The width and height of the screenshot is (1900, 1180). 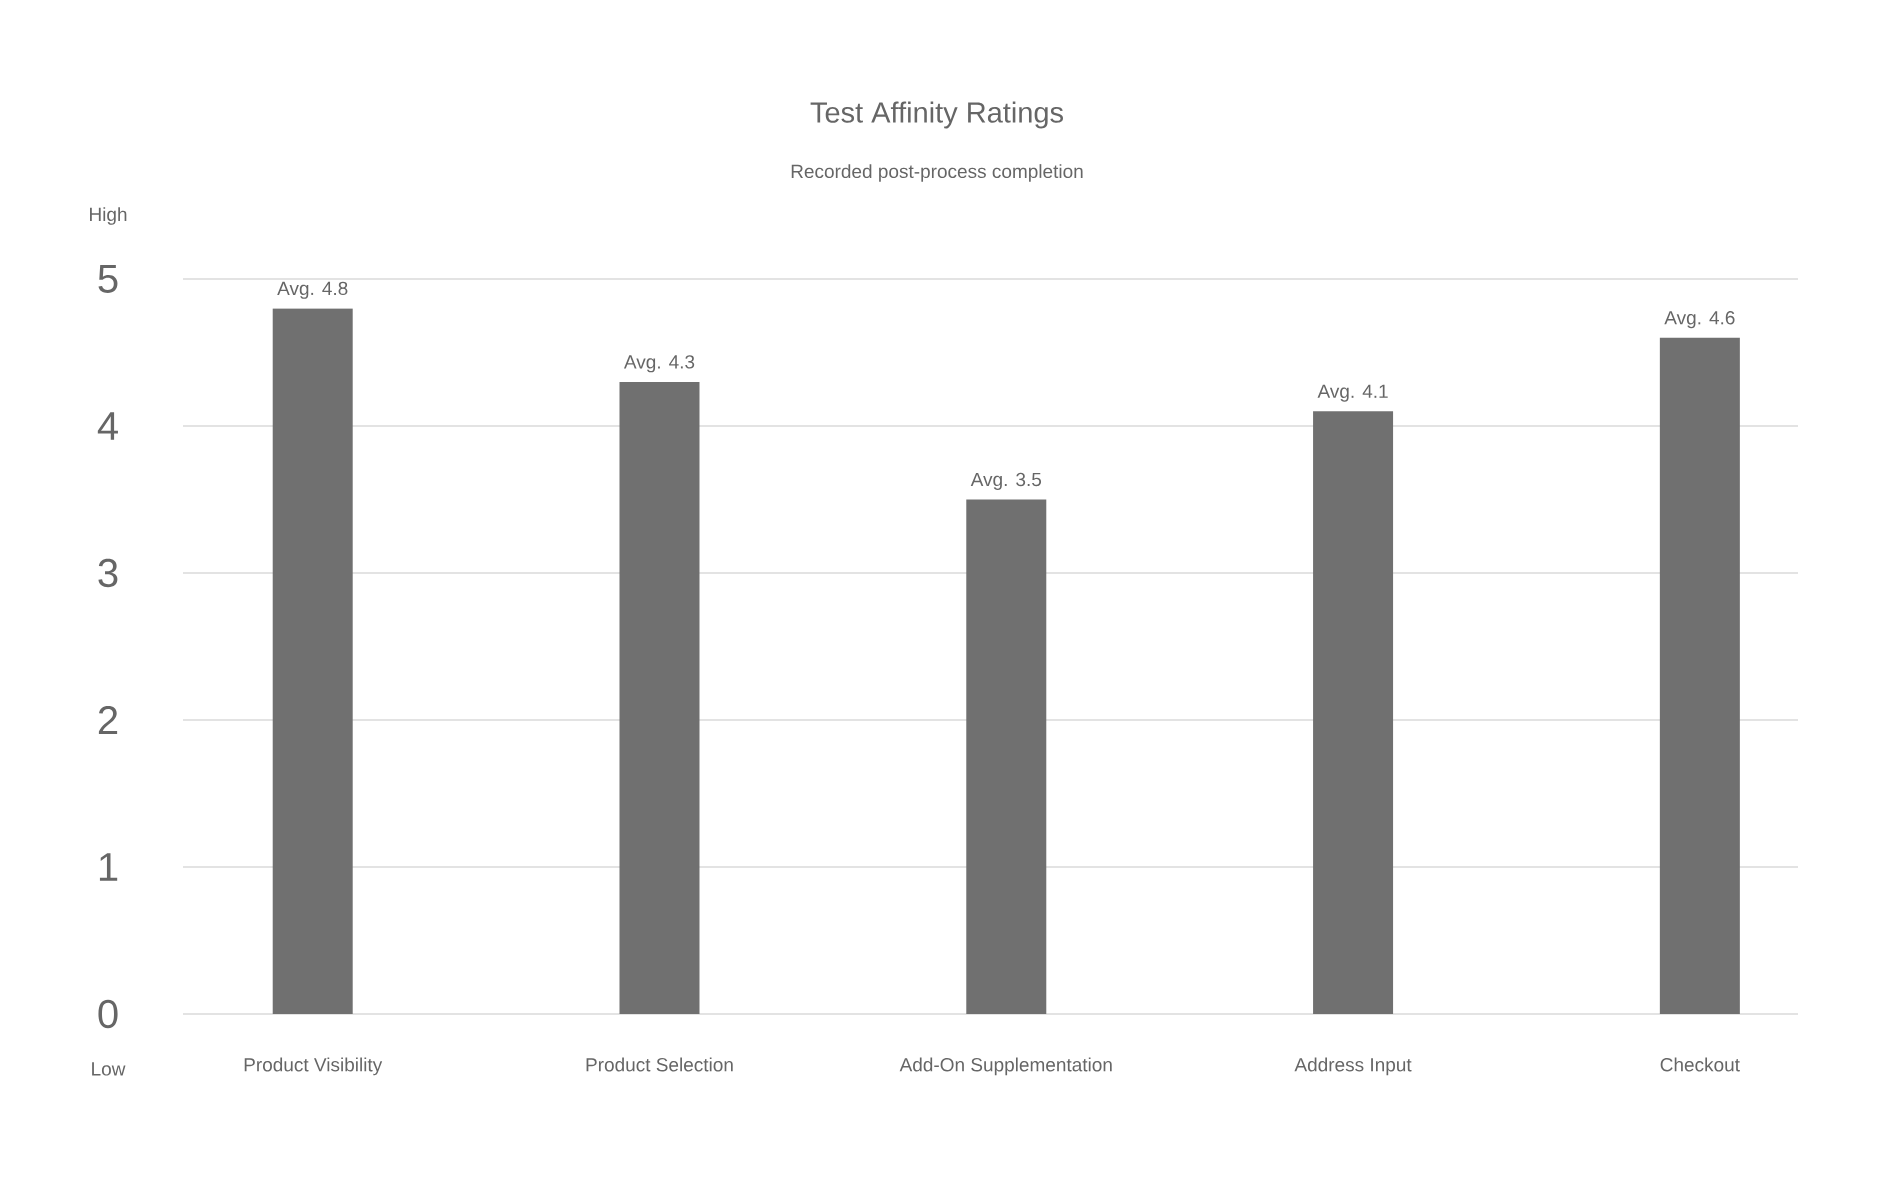 I want to click on data-label: Avg. 4.6, so click(x=1699, y=320).